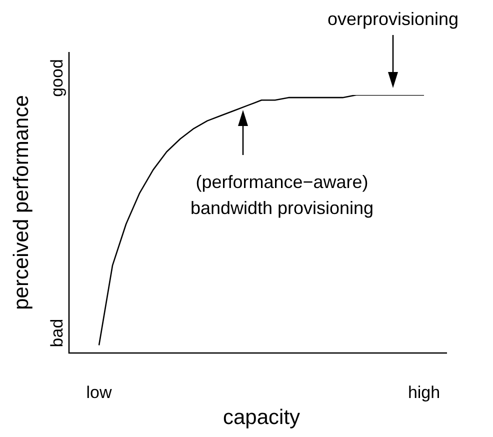  Describe the element at coordinates (282, 195) in the screenshot. I see `annotation: (performance−aware) bandwidth provisioning` at that location.